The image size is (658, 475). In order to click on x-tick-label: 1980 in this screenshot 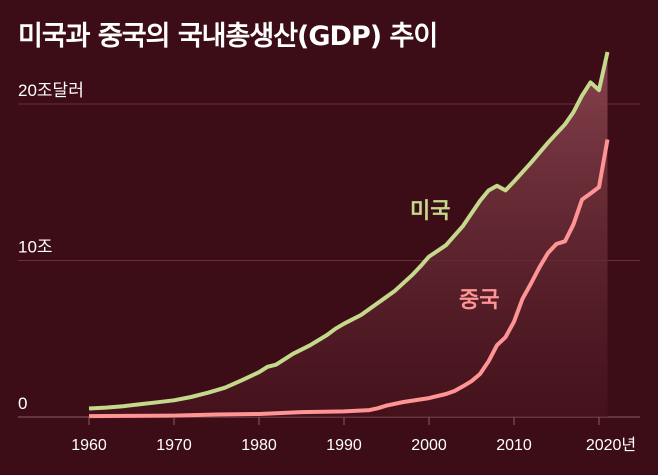, I will do `click(259, 445)`.